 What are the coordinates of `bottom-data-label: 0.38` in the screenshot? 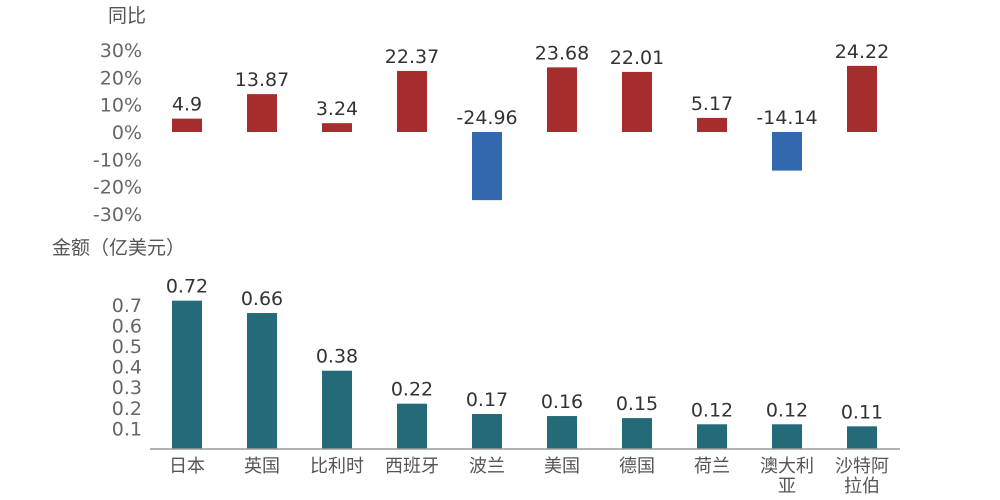 It's located at (337, 357).